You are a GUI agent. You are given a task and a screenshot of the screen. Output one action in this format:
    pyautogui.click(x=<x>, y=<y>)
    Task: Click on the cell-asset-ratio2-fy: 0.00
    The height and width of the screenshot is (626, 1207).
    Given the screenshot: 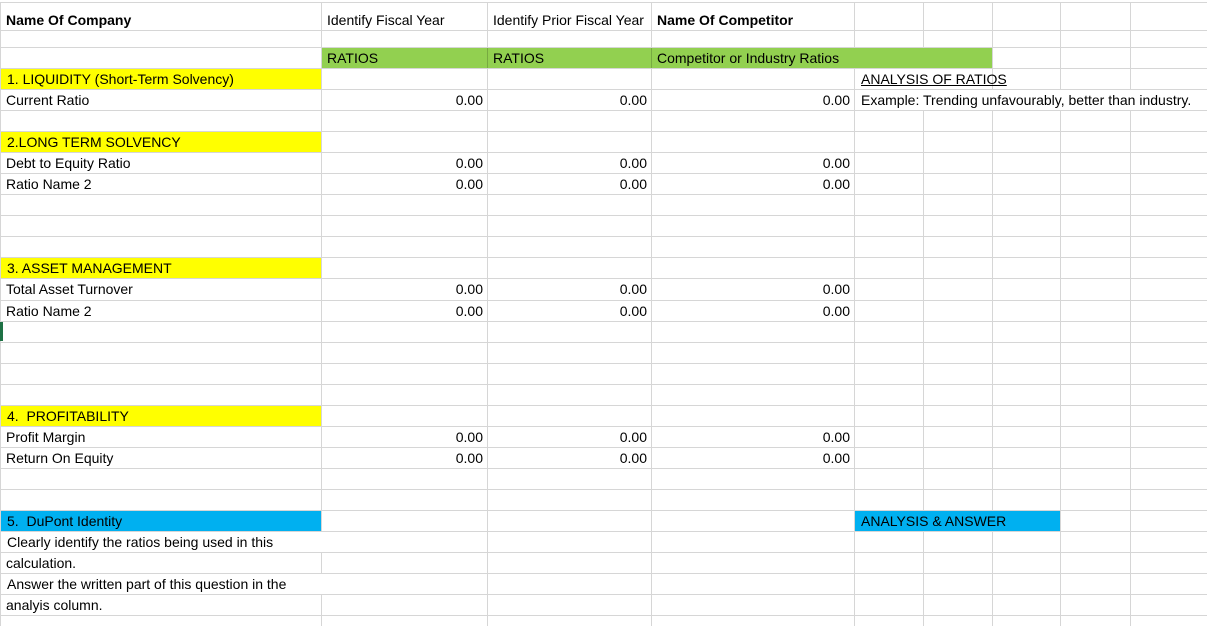 What is the action you would take?
    pyautogui.click(x=469, y=311)
    